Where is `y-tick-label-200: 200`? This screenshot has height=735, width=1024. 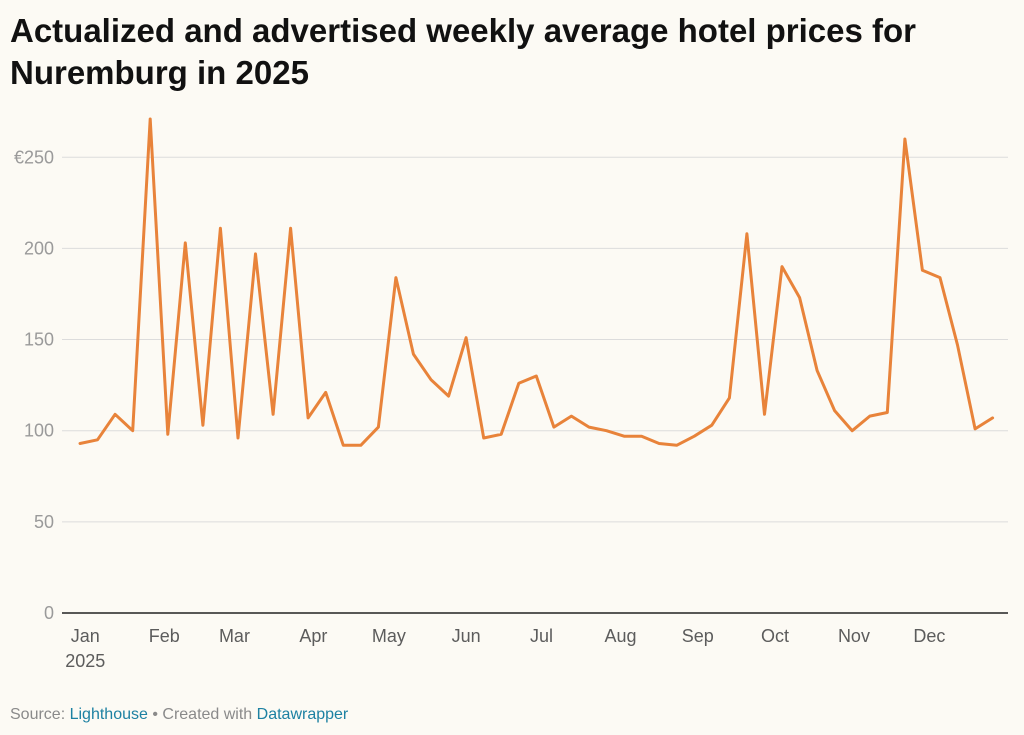 y-tick-label-200: 200 is located at coordinates (39, 248).